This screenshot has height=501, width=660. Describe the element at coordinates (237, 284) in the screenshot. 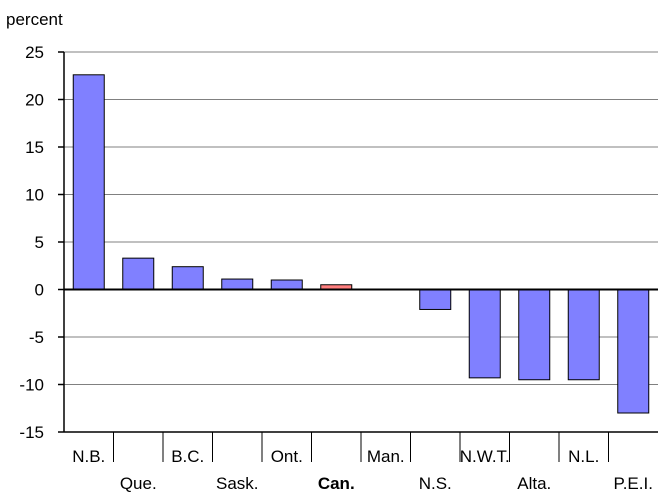

I see `bar-sask` at that location.